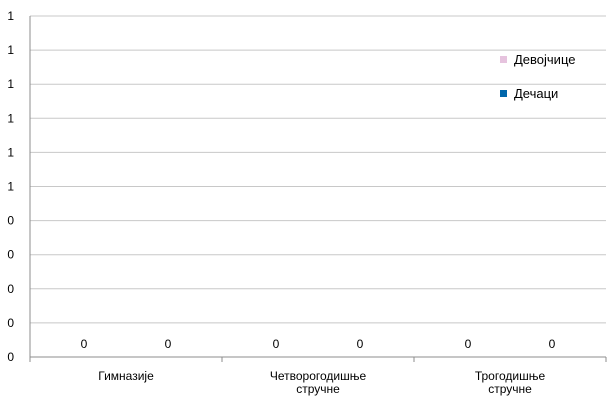  What do you see at coordinates (545, 59) in the screenshot?
I see `legend-label-girls: Девојчице` at bounding box center [545, 59].